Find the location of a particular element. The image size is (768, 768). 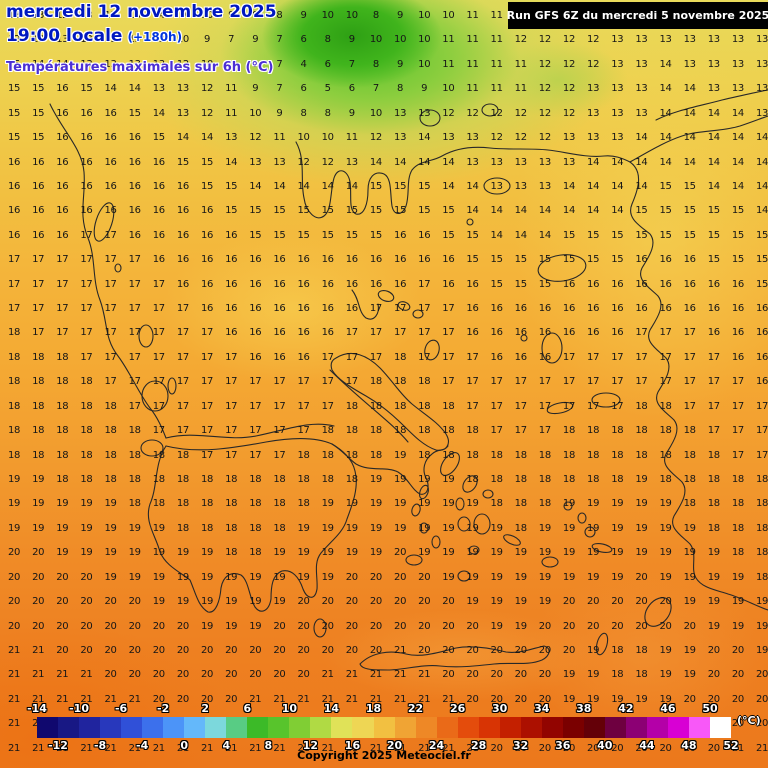

temp-value: 6 is located at coordinates (303, 40).